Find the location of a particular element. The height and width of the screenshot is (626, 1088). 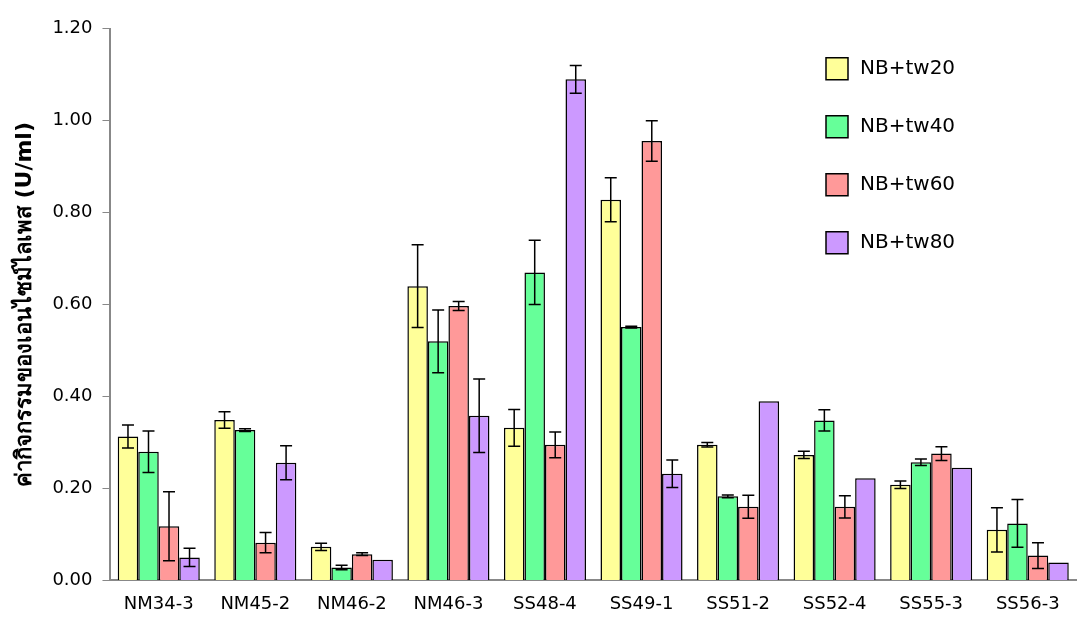

y-tick-label: 0.00 is located at coordinates (72, 579).